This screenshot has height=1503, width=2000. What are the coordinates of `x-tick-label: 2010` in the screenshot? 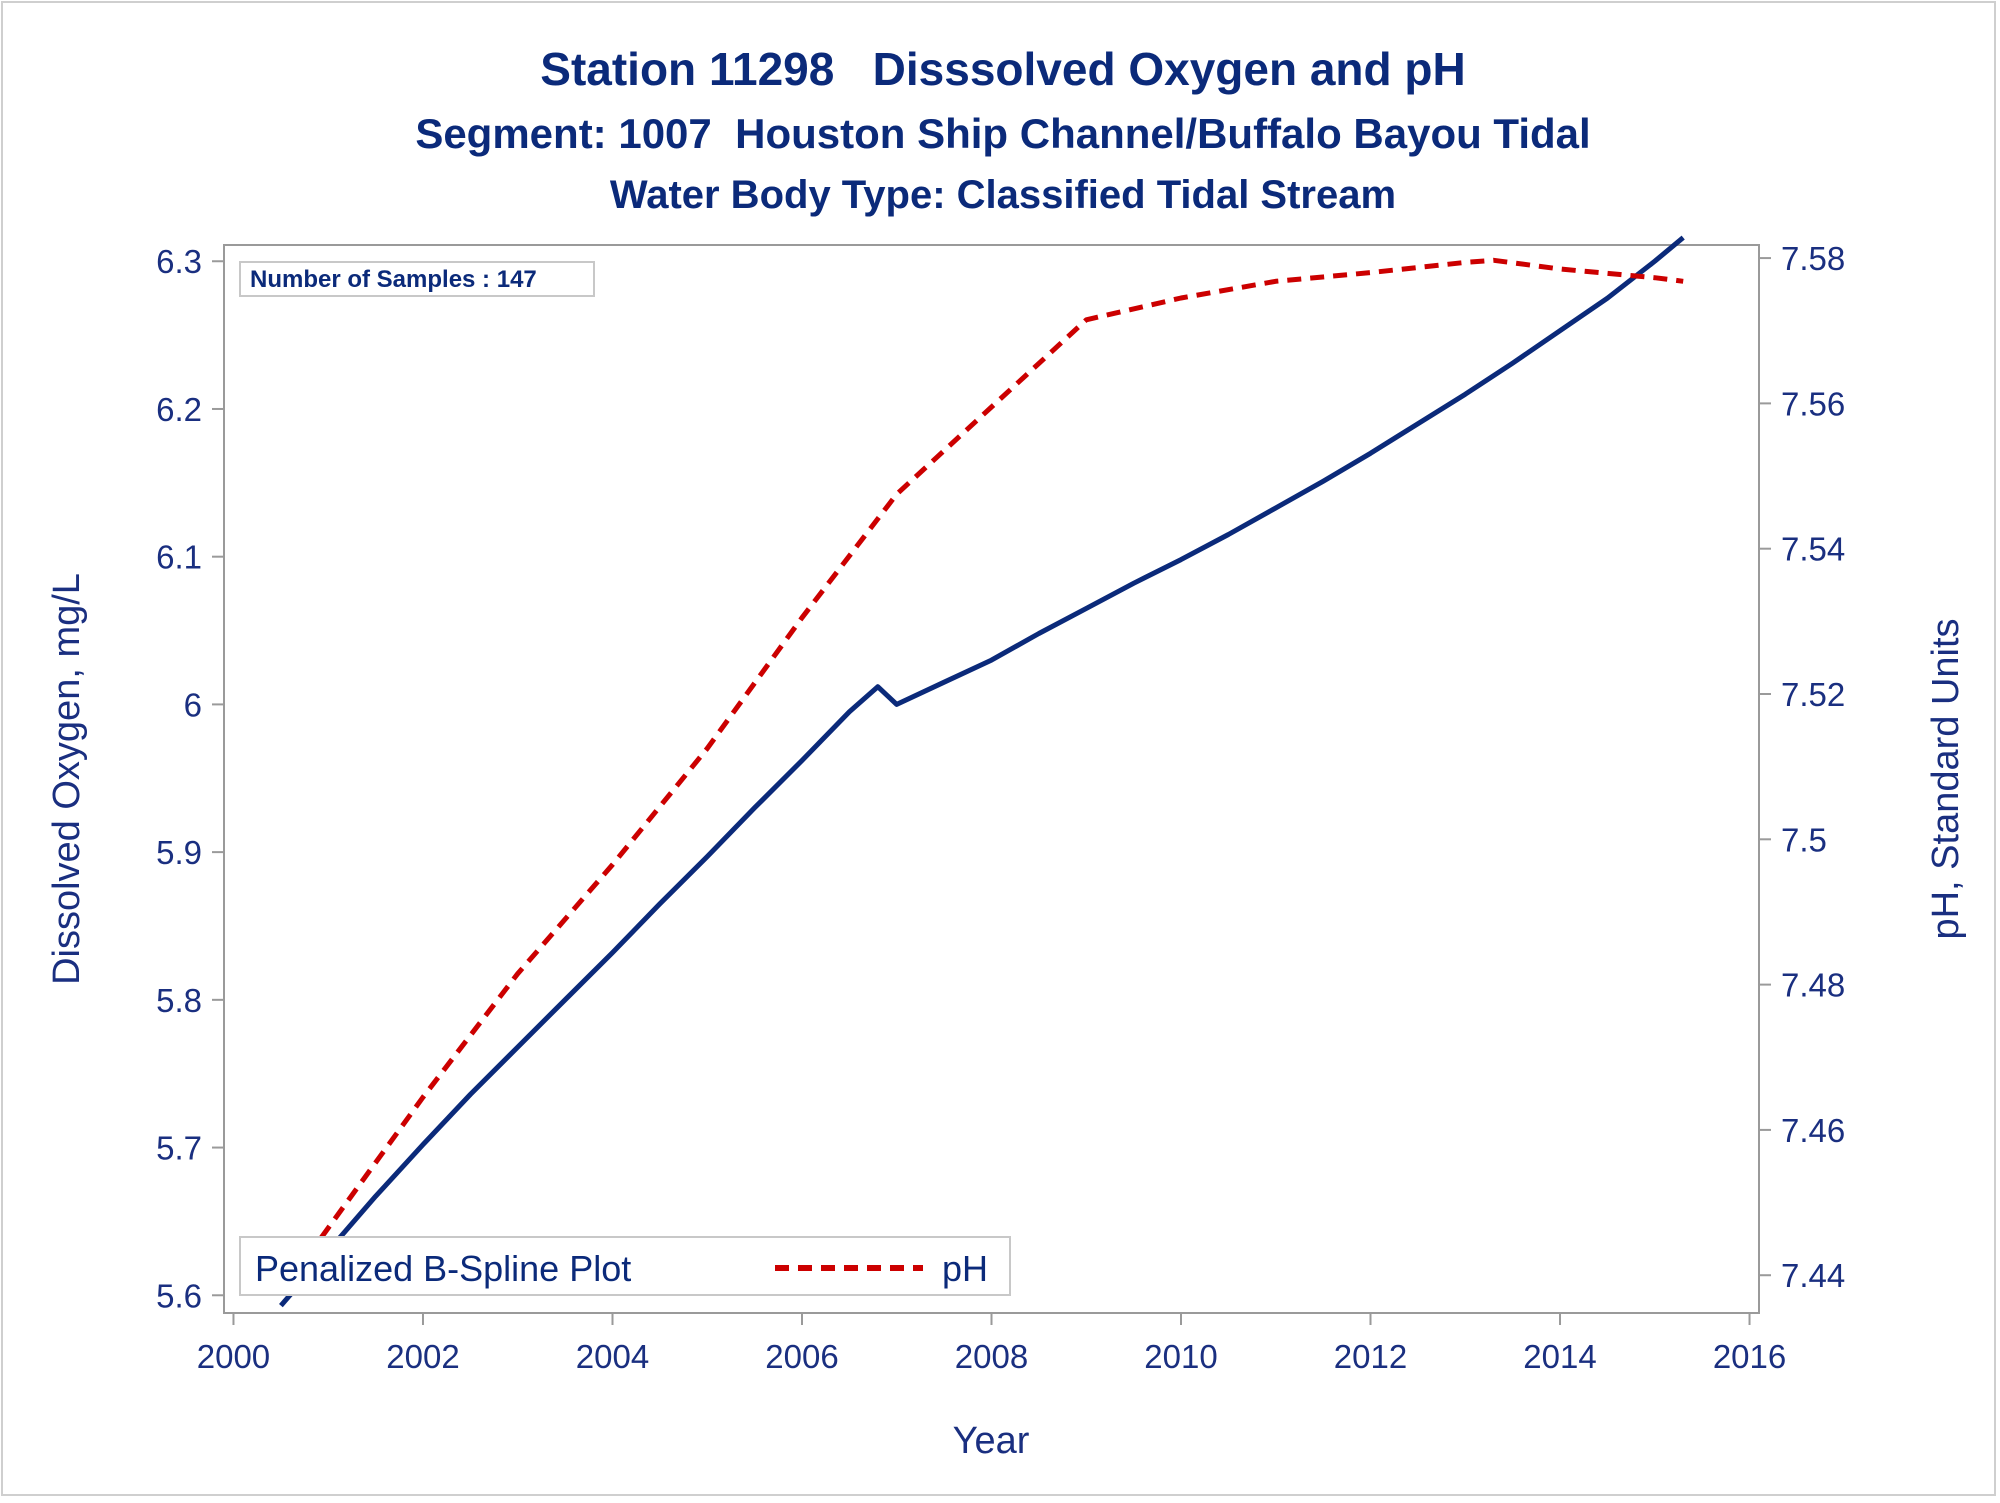 It's located at (1180, 1356).